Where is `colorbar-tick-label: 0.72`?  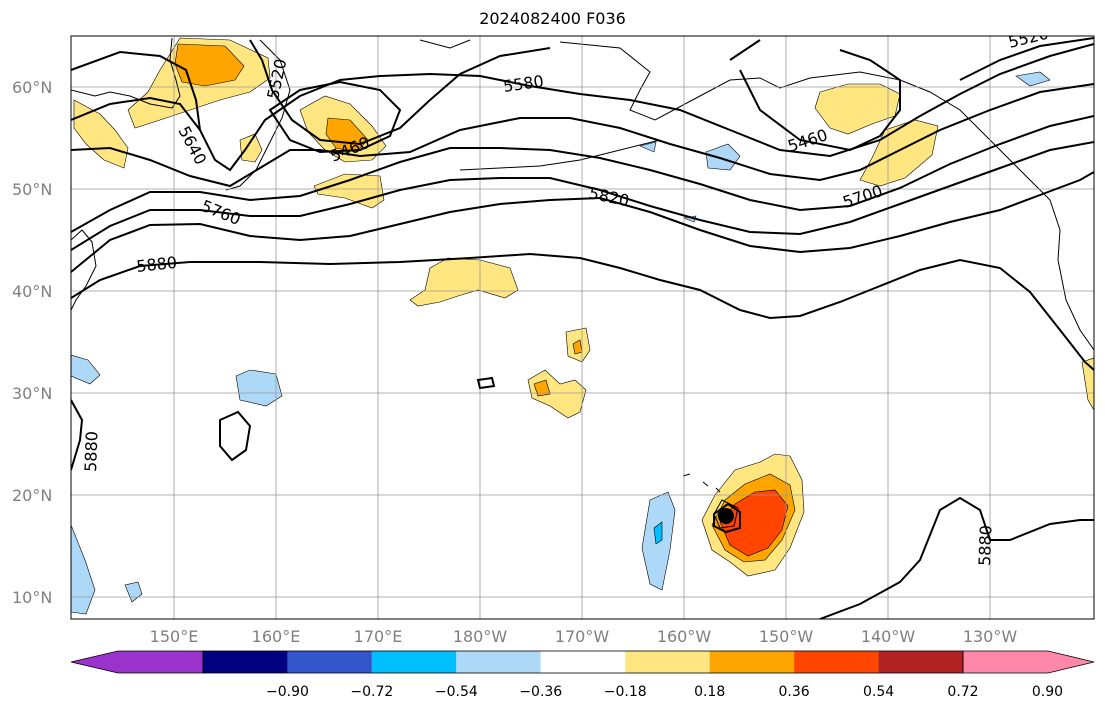
colorbar-tick-label: 0.72 is located at coordinates (962, 692).